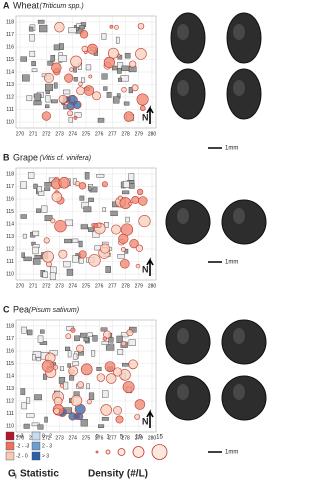  What do you see at coordinates (10, 60) in the screenshot?
I see `y-tick-label: 115` at bounding box center [10, 60].